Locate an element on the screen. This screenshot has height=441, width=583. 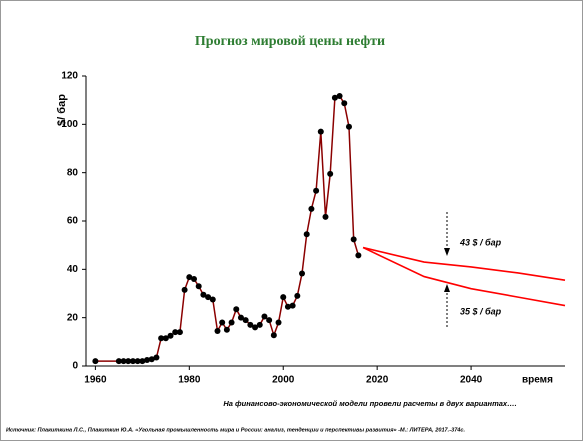
x-axis-label: время is located at coordinates (537, 380).